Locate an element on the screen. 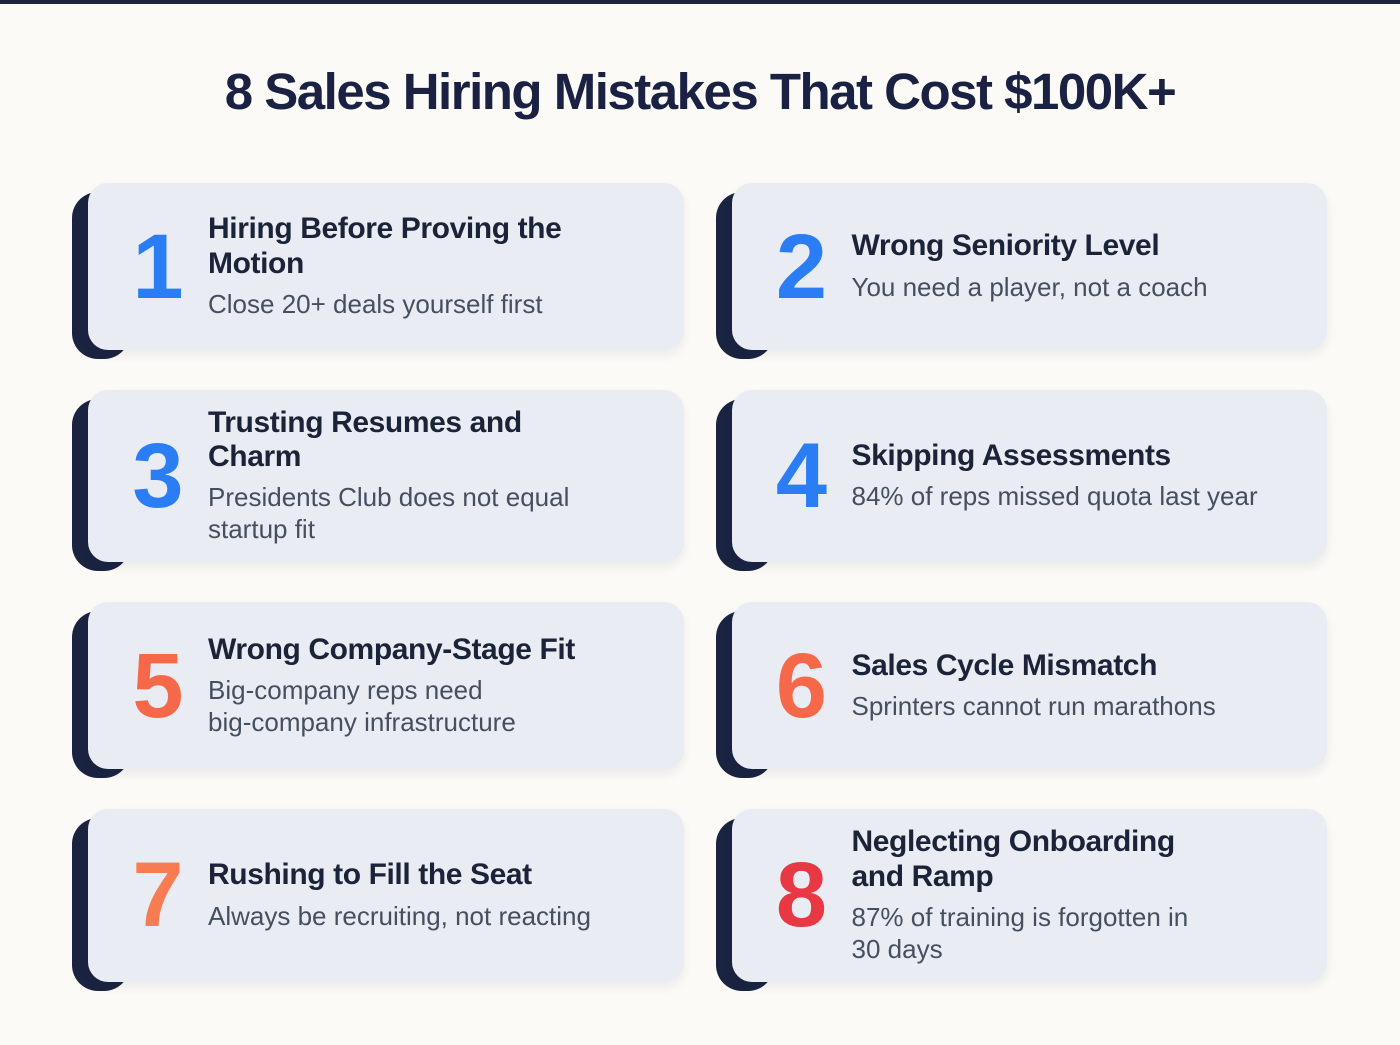  card-title: Wrong Seniority Level is located at coordinates (1005, 246).